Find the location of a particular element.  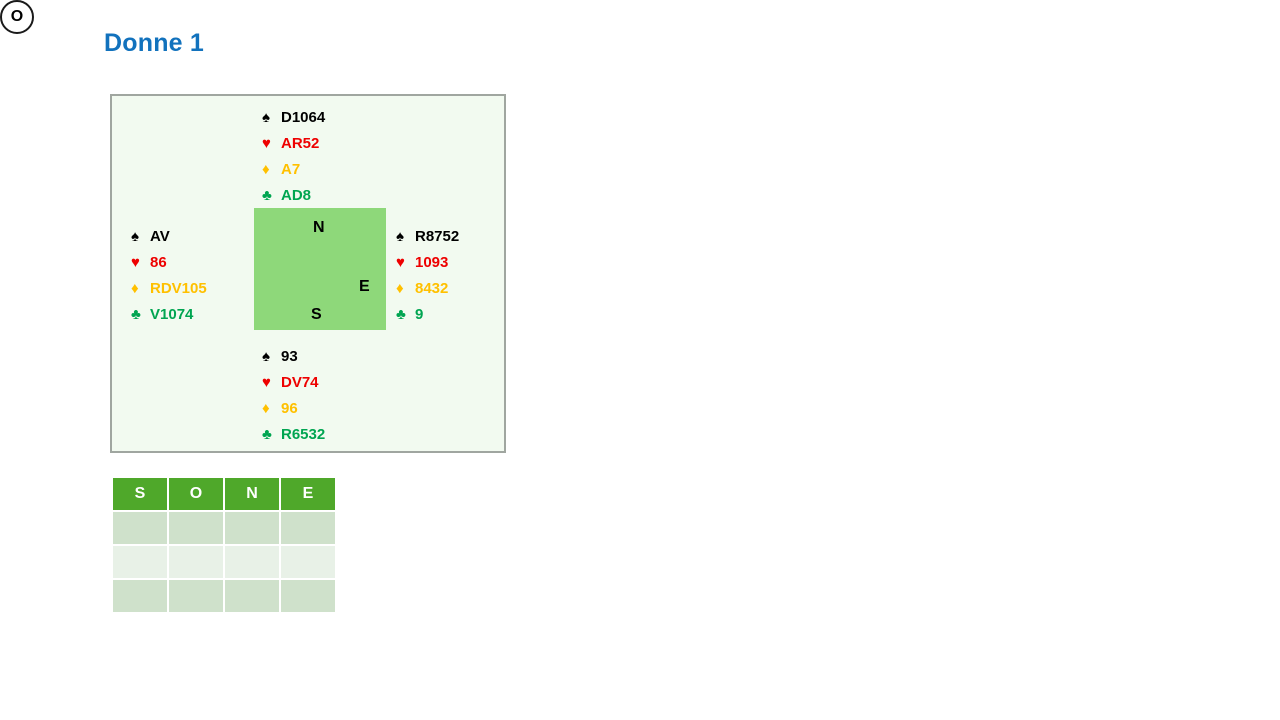

hand-west-diamonds-cards: RDV105 is located at coordinates (178, 288).